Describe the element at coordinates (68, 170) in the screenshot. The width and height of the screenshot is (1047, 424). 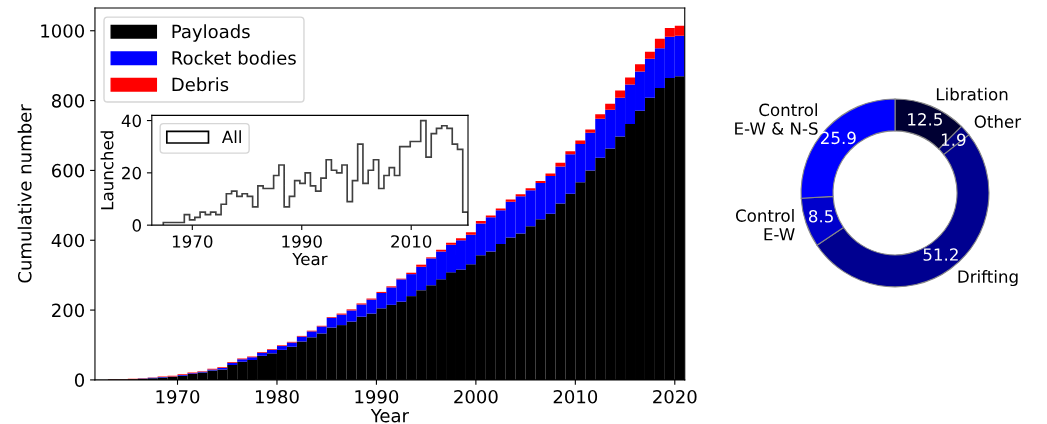
I see `y-tick-label: 600` at that location.